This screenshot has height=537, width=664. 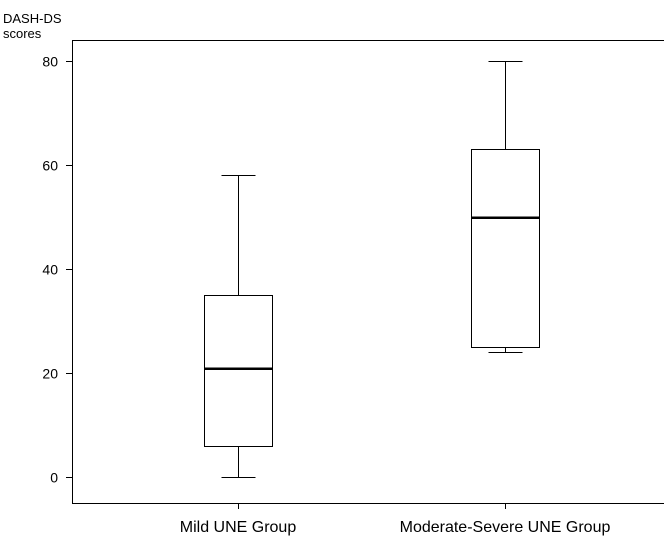 I want to click on y-axis-ticks: 0 20 40 60 80, so click(x=57, y=270).